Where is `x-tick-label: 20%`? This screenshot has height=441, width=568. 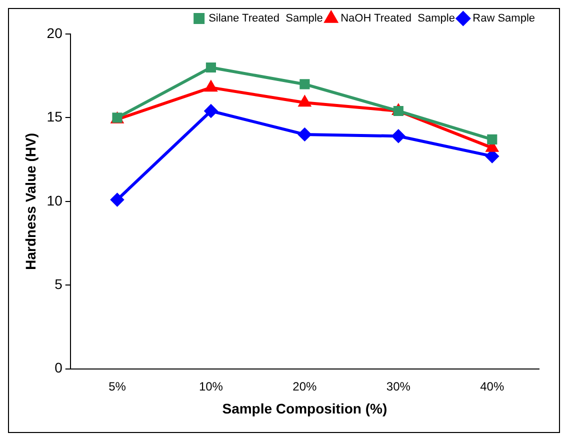
x-tick-label: 20% is located at coordinates (305, 386).